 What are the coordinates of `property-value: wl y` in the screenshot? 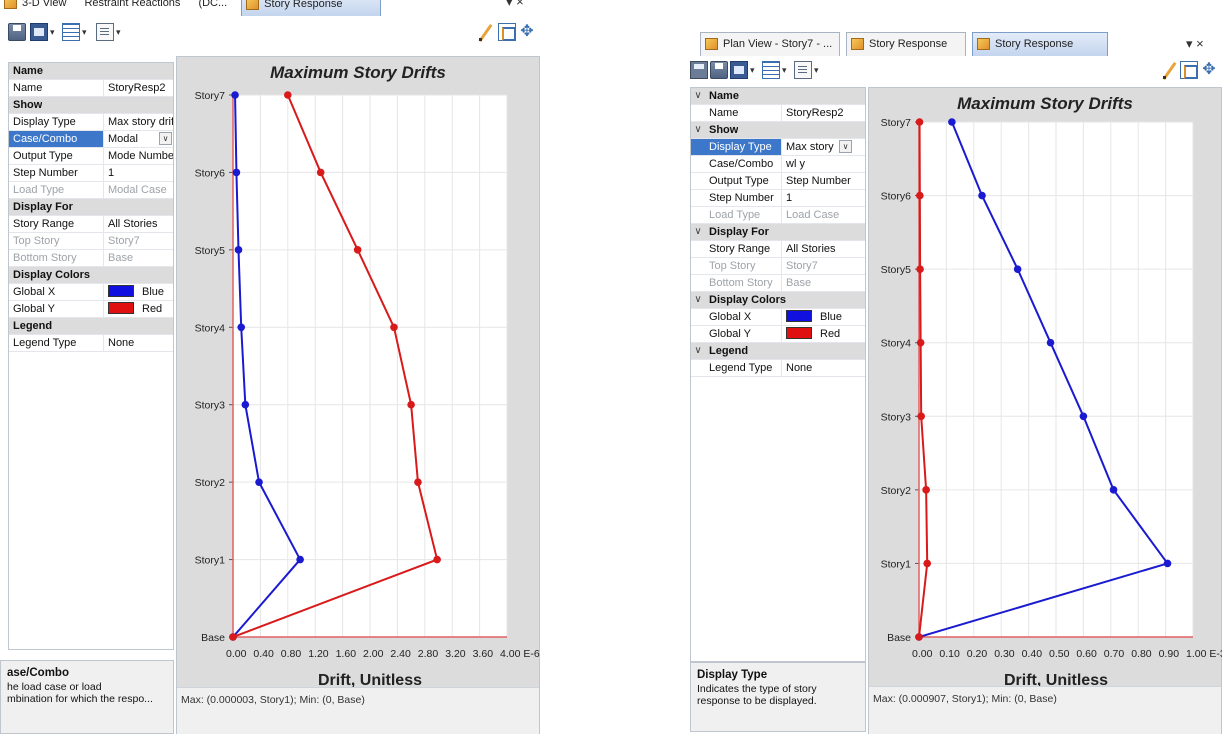 It's located at (817, 164).